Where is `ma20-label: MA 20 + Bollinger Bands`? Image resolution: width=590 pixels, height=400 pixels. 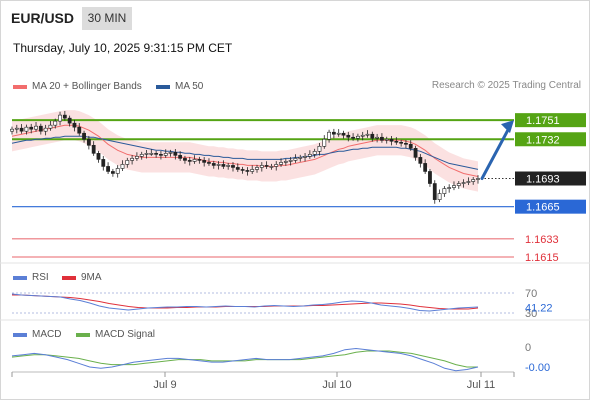 ma20-label: MA 20 + Bollinger Bands is located at coordinates (87, 86).